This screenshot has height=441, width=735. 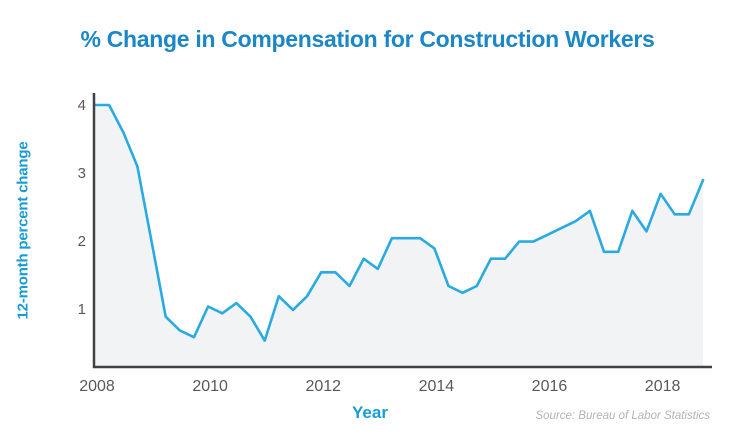 I want to click on x-tick-label: 2010, so click(x=210, y=386).